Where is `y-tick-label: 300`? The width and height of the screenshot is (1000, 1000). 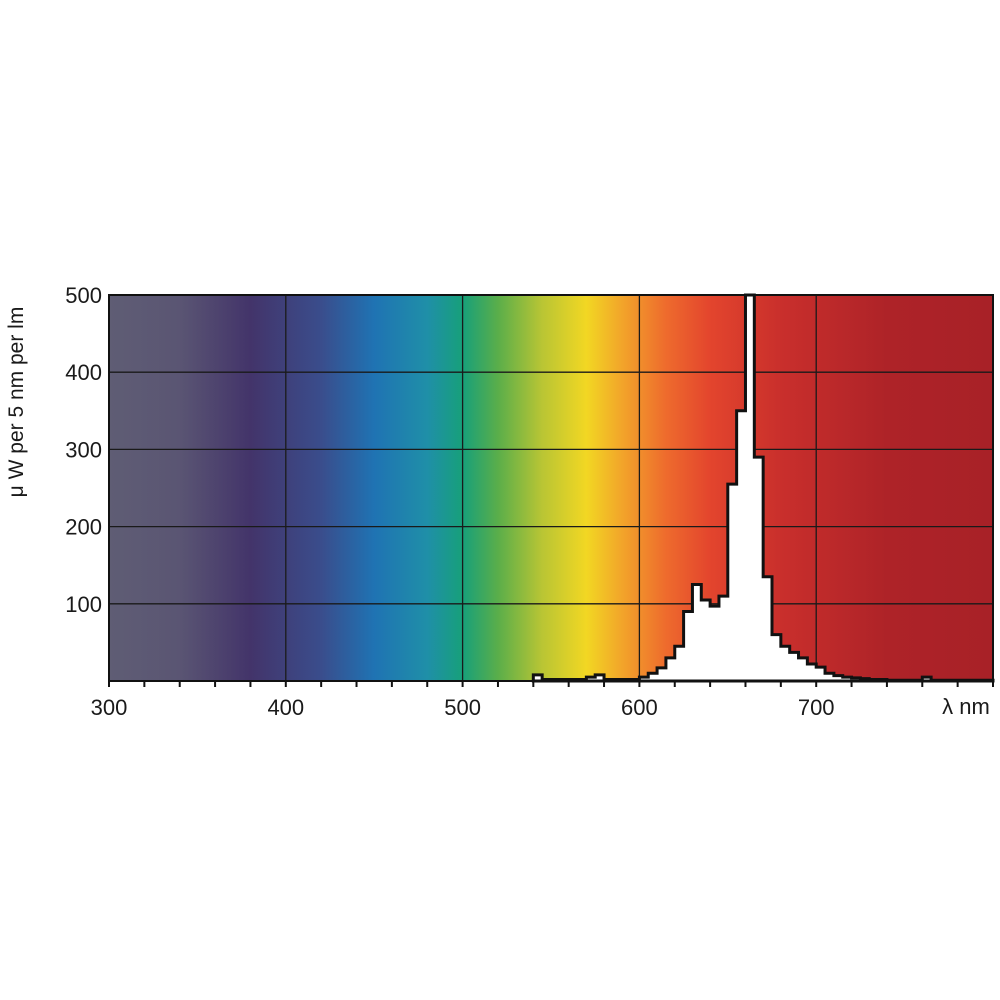 y-tick-label: 300 is located at coordinates (83, 449).